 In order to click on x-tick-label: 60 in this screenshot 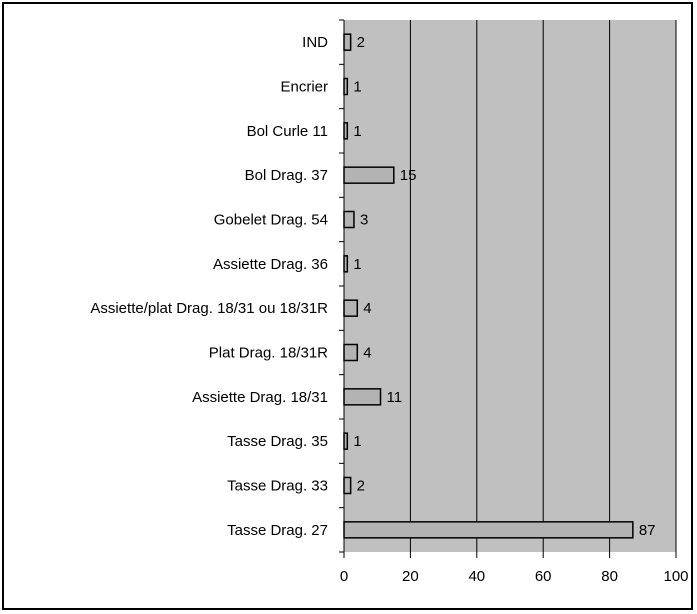, I will do `click(543, 576)`.